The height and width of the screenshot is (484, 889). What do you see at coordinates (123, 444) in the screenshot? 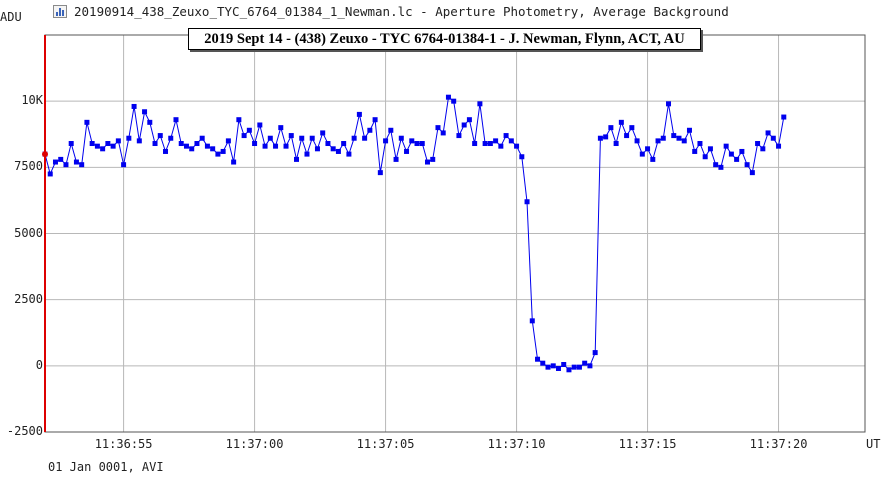
I see `x-tick-label: 11:36:55` at bounding box center [123, 444].